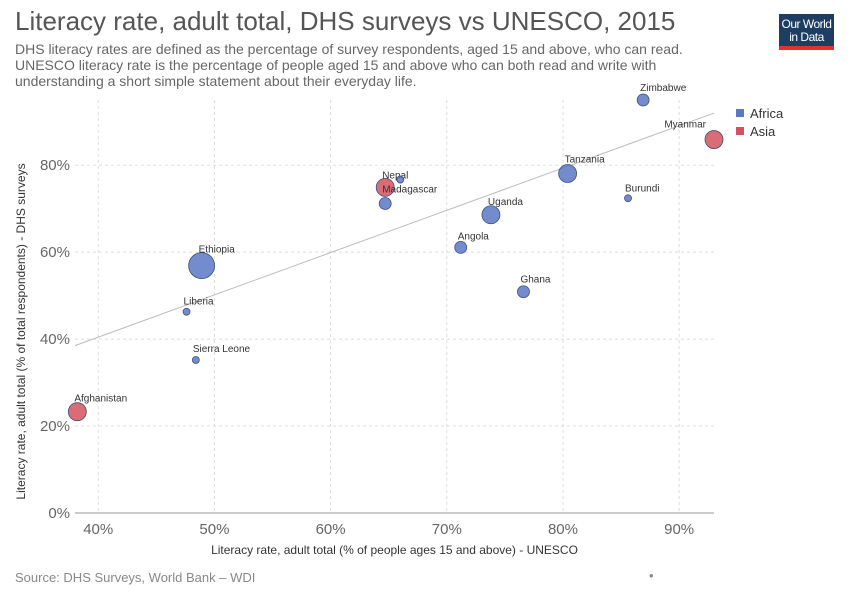 This screenshot has height=600, width=850. Describe the element at coordinates (585, 159) in the screenshot. I see `point-label-tanzania: Tanzania` at that location.